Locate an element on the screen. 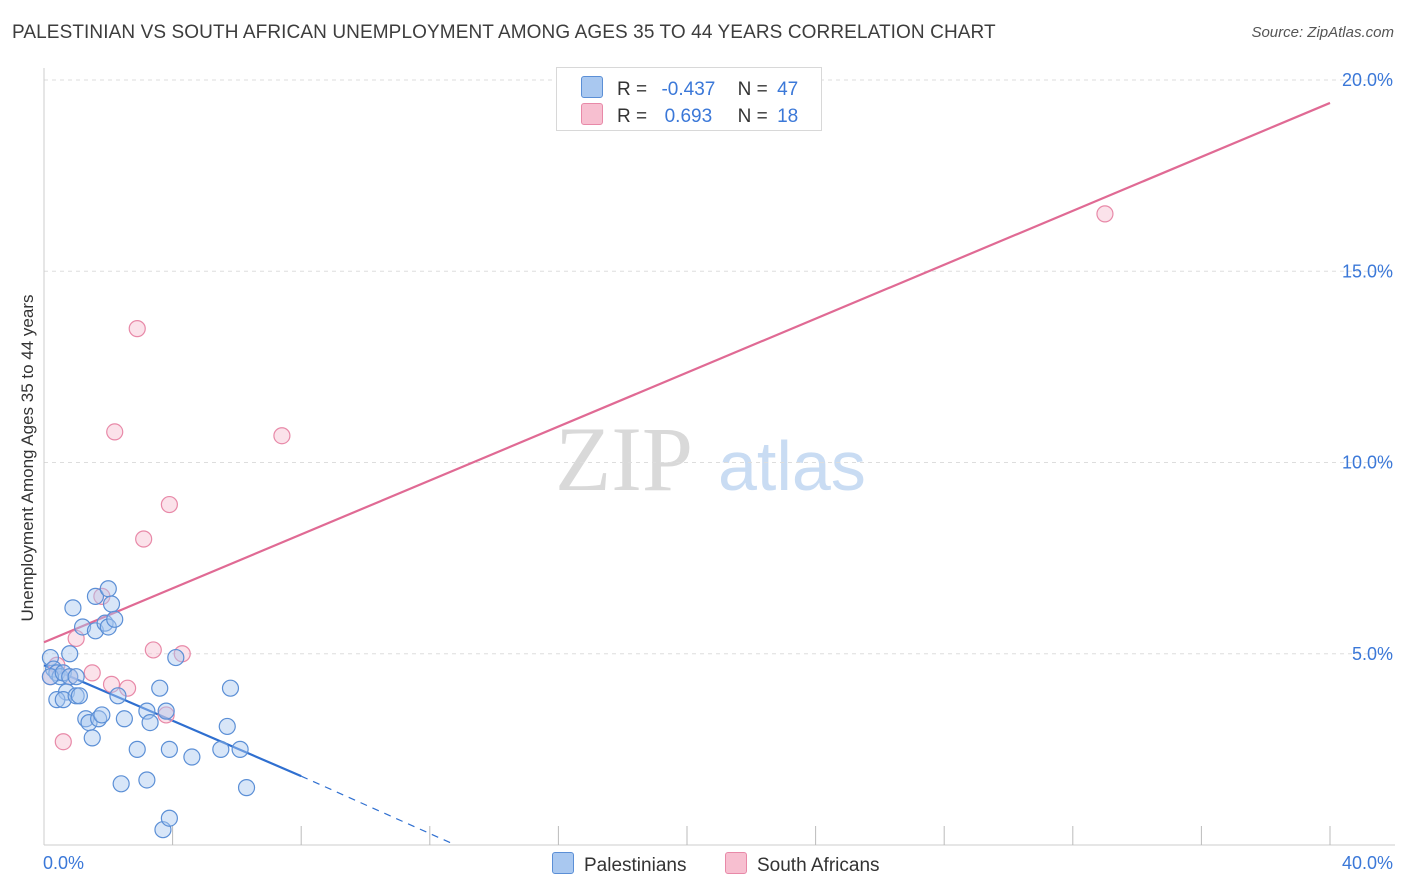 This screenshot has height=892, width=1406. legend-r-value: 0.693 is located at coordinates (688, 116).